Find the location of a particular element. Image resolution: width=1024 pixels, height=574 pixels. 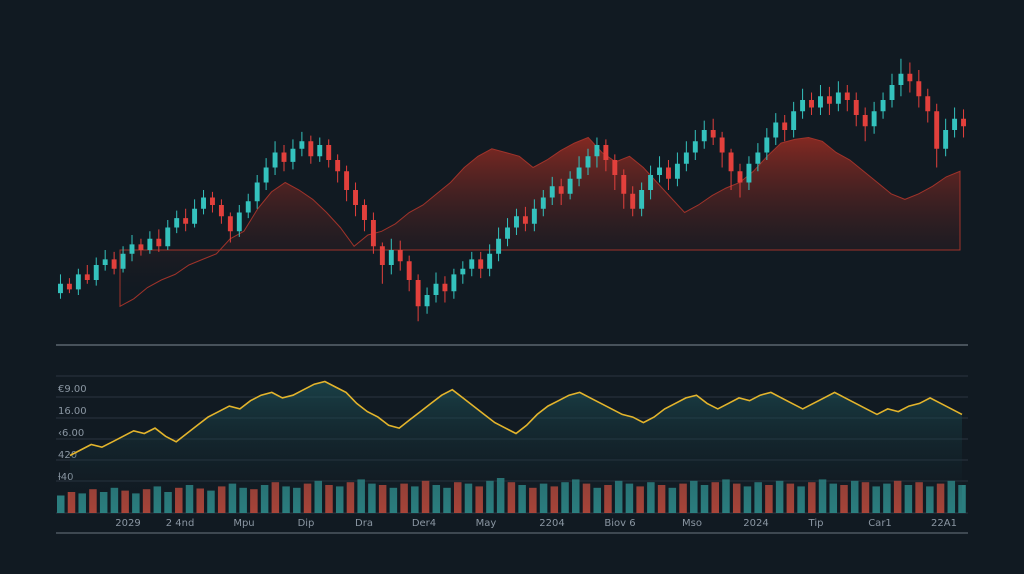

x-tick-label: Car1 is located at coordinates (880, 523).